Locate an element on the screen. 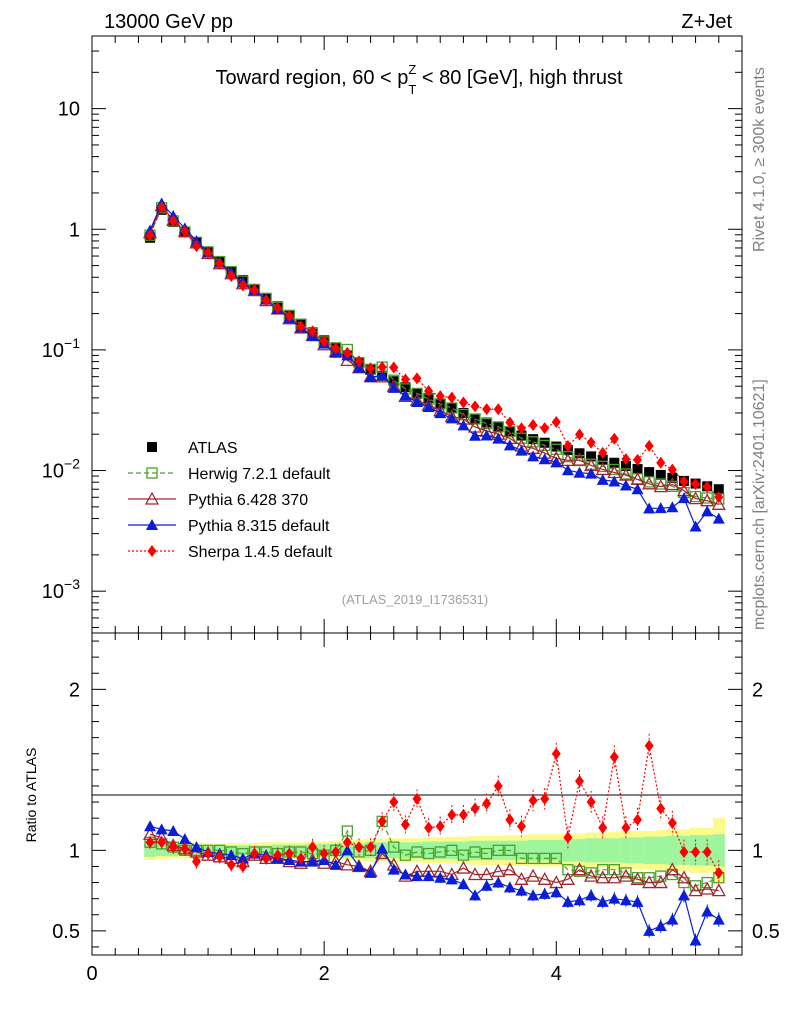 Image resolution: width=786 pixels, height=1024 pixels. legend-label-pythia6: Pythia 6.428 370 is located at coordinates (248, 500).